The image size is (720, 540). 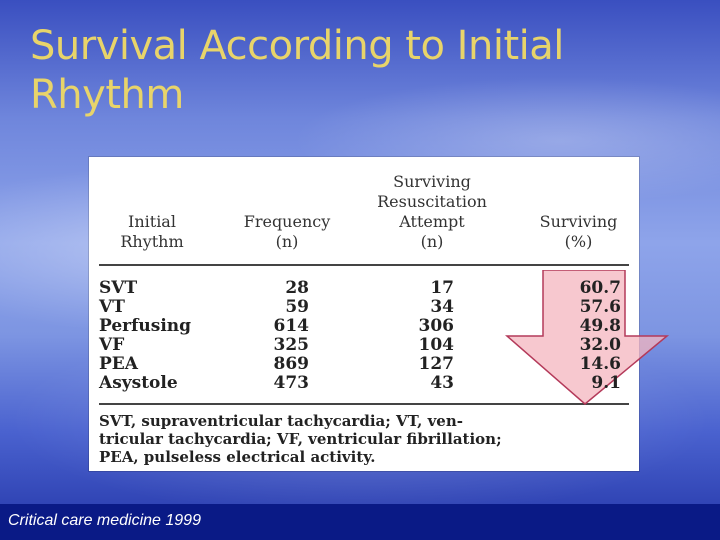 What do you see at coordinates (112, 345) in the screenshot?
I see `cell-rhythm: VF` at bounding box center [112, 345].